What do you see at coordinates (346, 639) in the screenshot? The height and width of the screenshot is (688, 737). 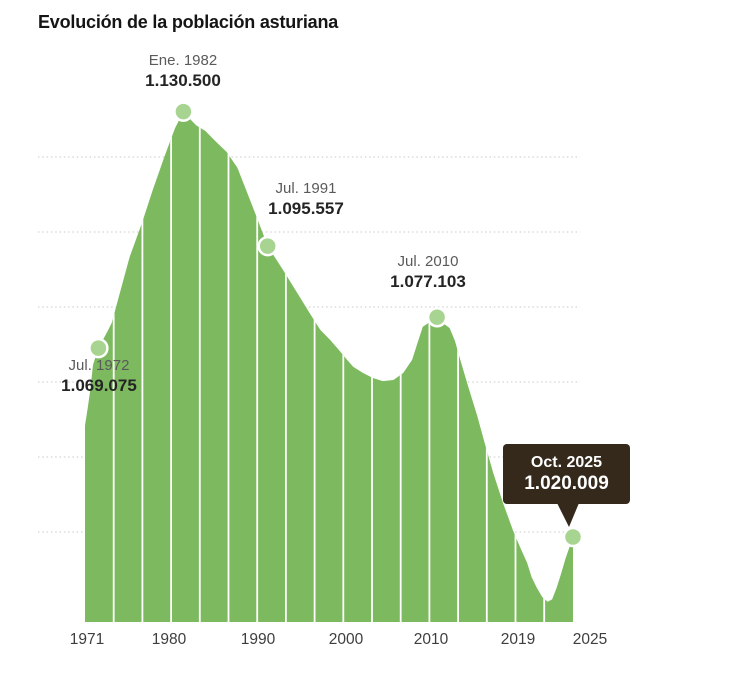 I see `x-tick-2000: 2000` at bounding box center [346, 639].